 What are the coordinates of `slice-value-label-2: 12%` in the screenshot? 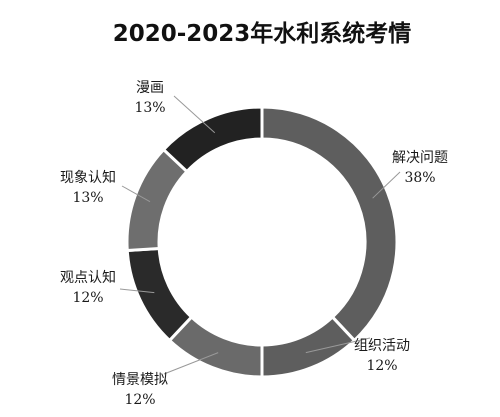 It's located at (381, 366).